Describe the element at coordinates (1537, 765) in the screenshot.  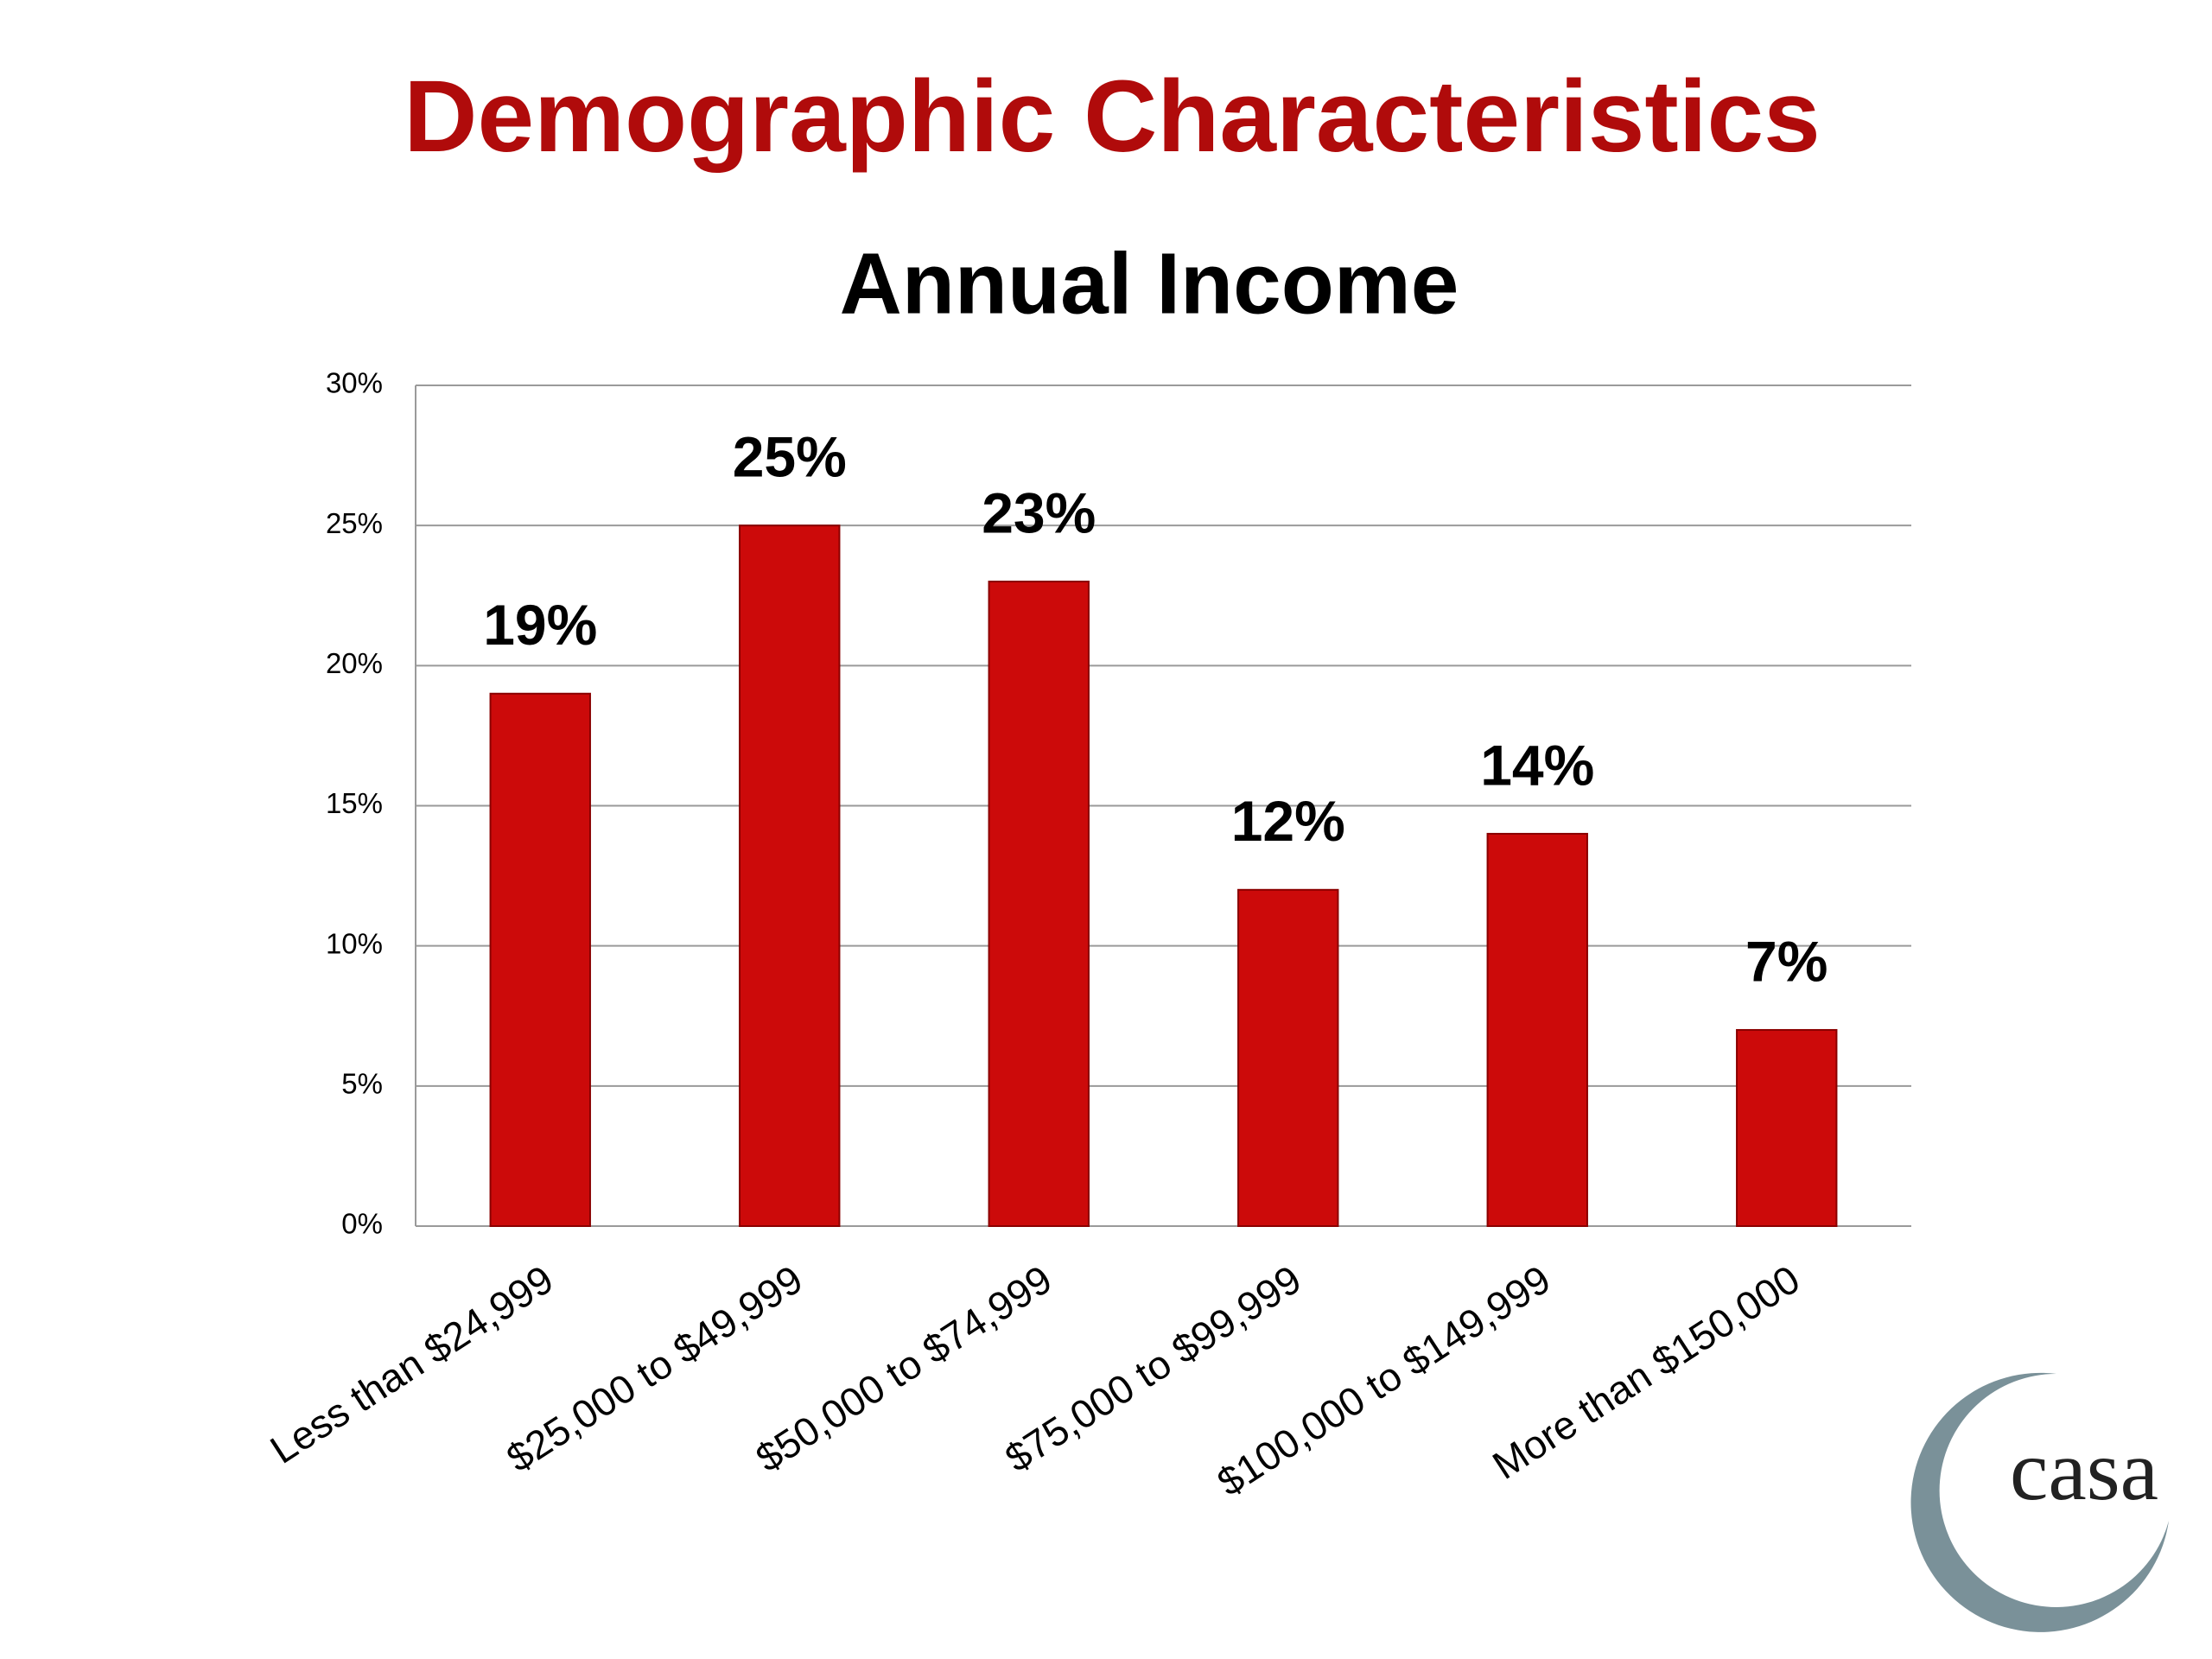
I see `value-label: 14%` at that location.